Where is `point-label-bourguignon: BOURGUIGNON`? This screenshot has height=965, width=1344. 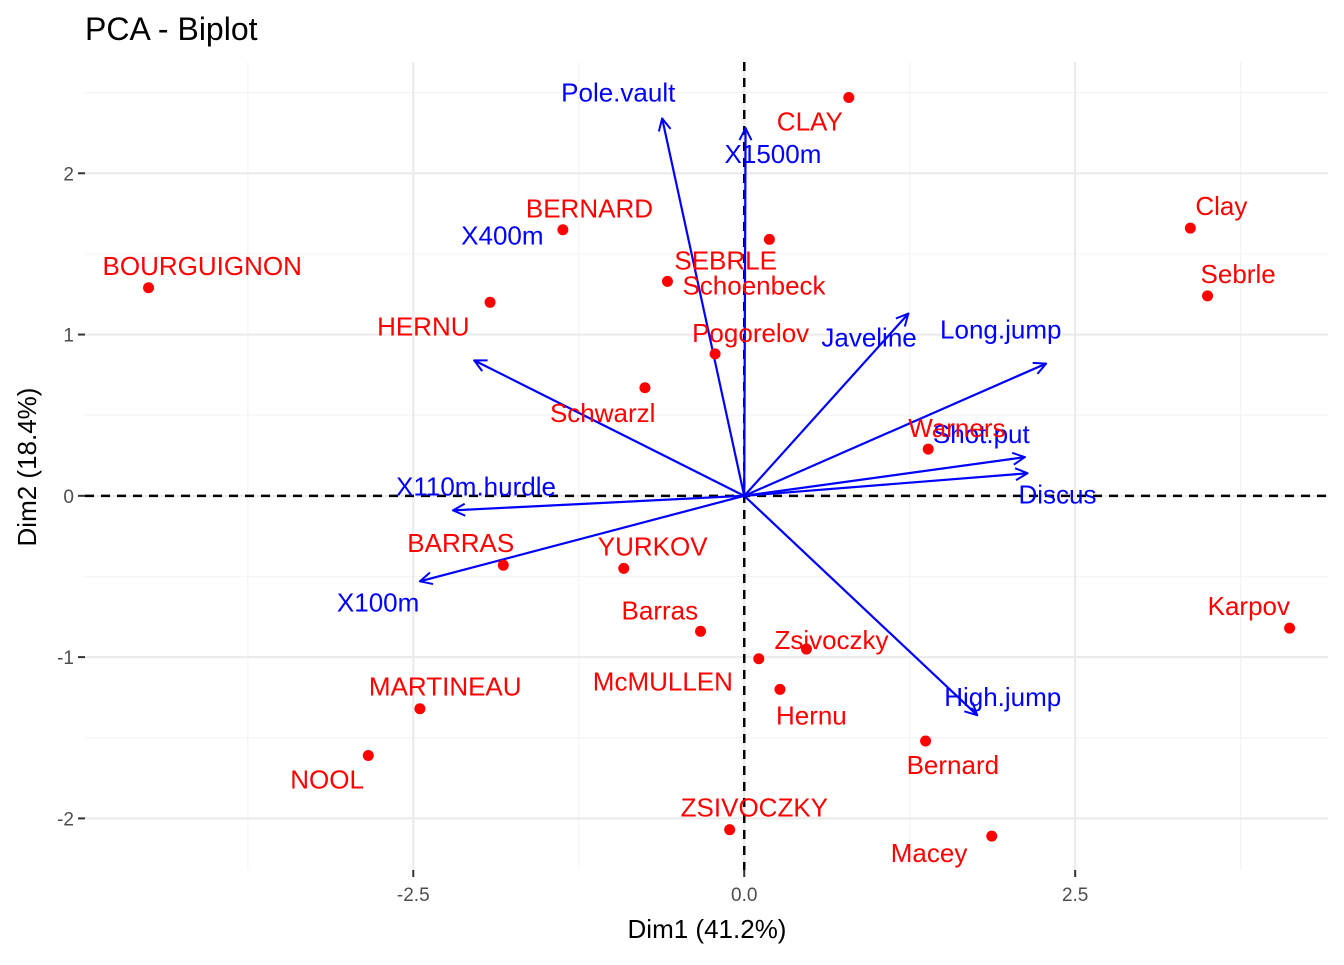
point-label-bourguignon: BOURGUIGNON is located at coordinates (202, 266).